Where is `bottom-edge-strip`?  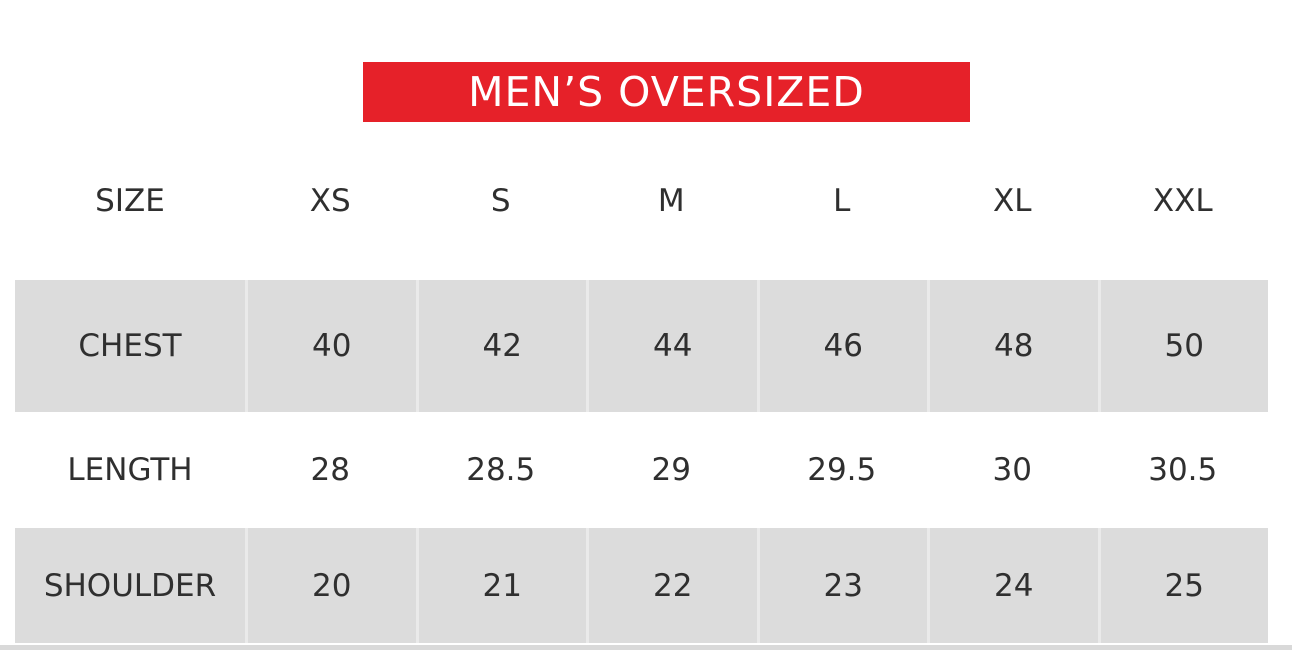 bottom-edge-strip is located at coordinates (646, 646).